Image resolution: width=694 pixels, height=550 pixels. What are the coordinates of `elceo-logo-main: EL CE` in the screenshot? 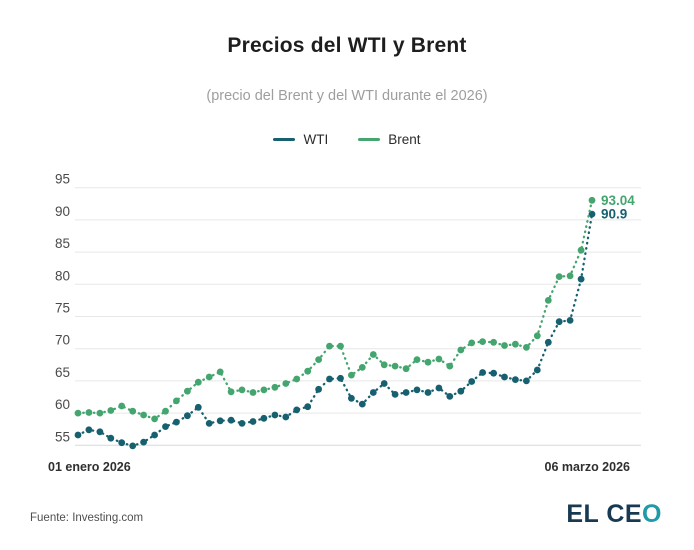 It's located at (604, 514).